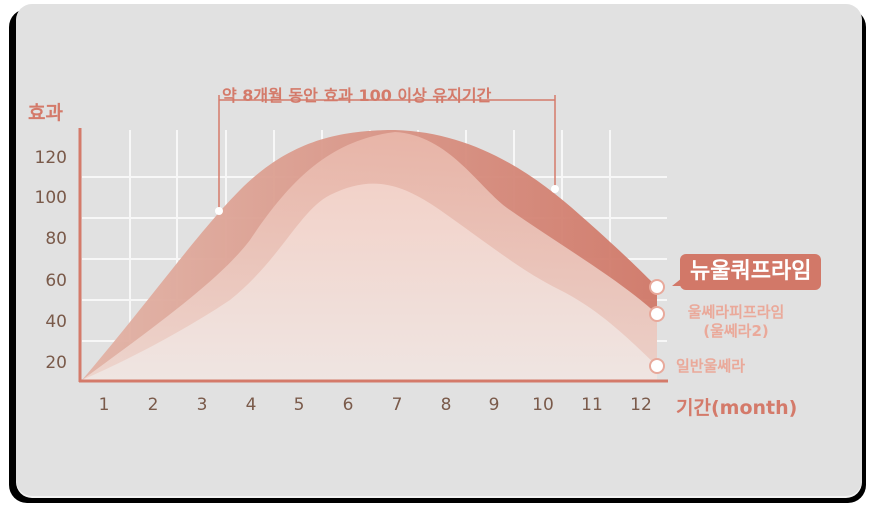 This screenshot has height=526, width=879. I want to click on x-tick: 2, so click(153, 405).